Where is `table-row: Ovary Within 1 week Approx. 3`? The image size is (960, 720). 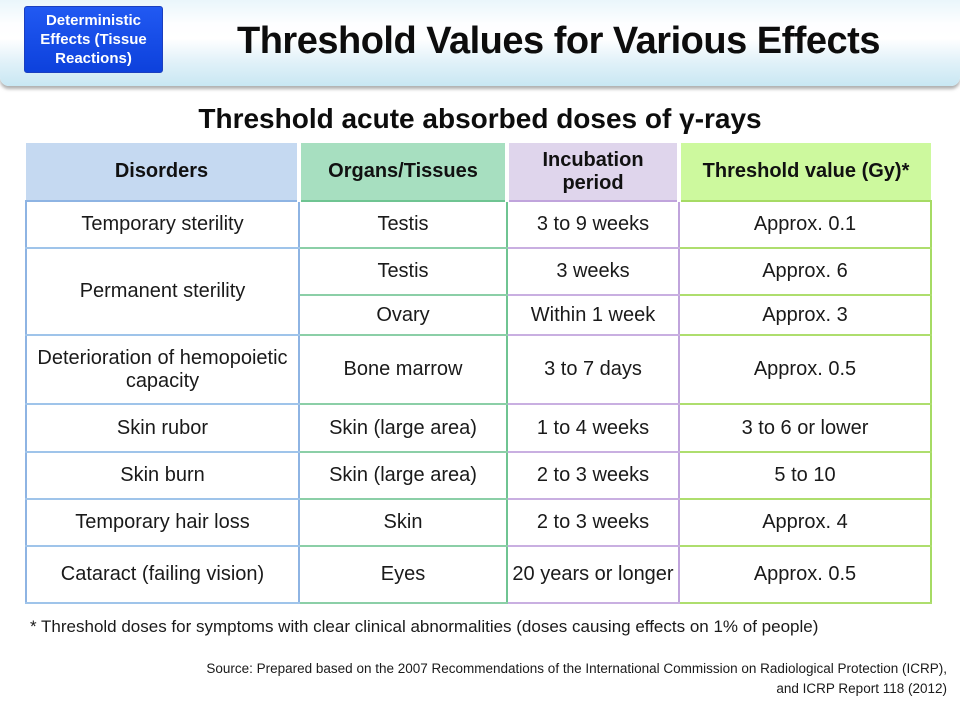
table-row: Ovary Within 1 week Approx. 3 is located at coordinates (479, 315).